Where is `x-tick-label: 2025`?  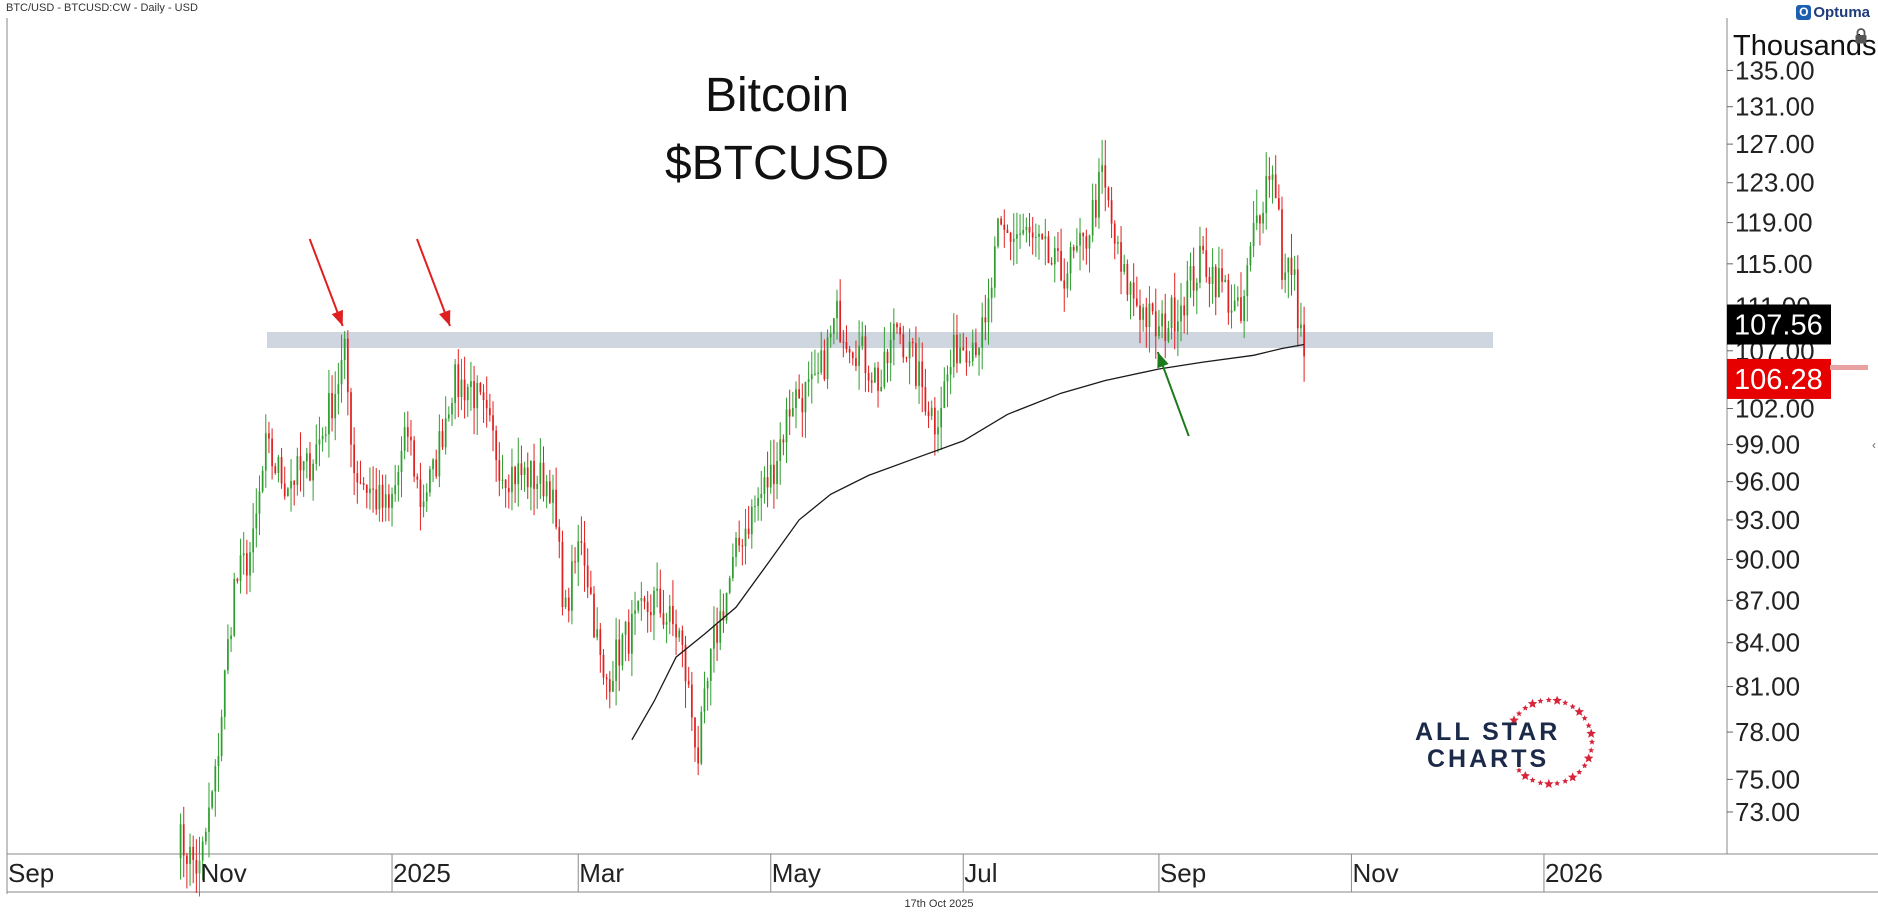 x-tick-label: 2025 is located at coordinates (422, 873).